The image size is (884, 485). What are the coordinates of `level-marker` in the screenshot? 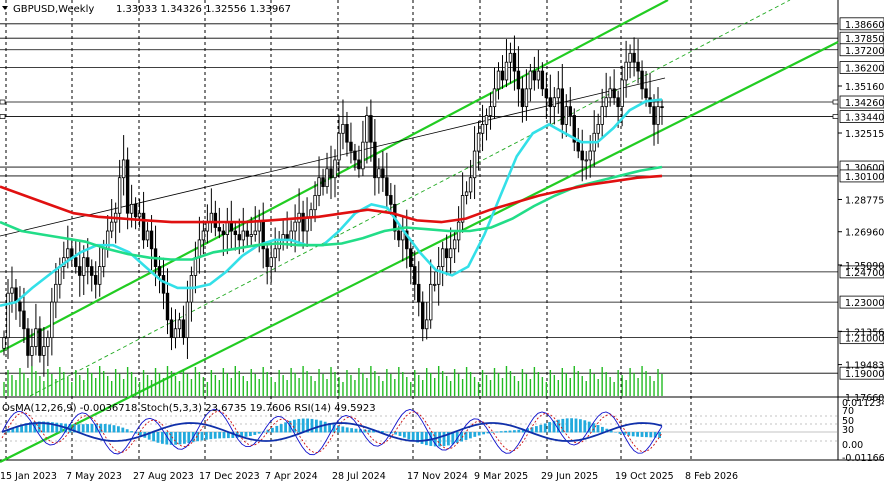 It's located at (3, 116).